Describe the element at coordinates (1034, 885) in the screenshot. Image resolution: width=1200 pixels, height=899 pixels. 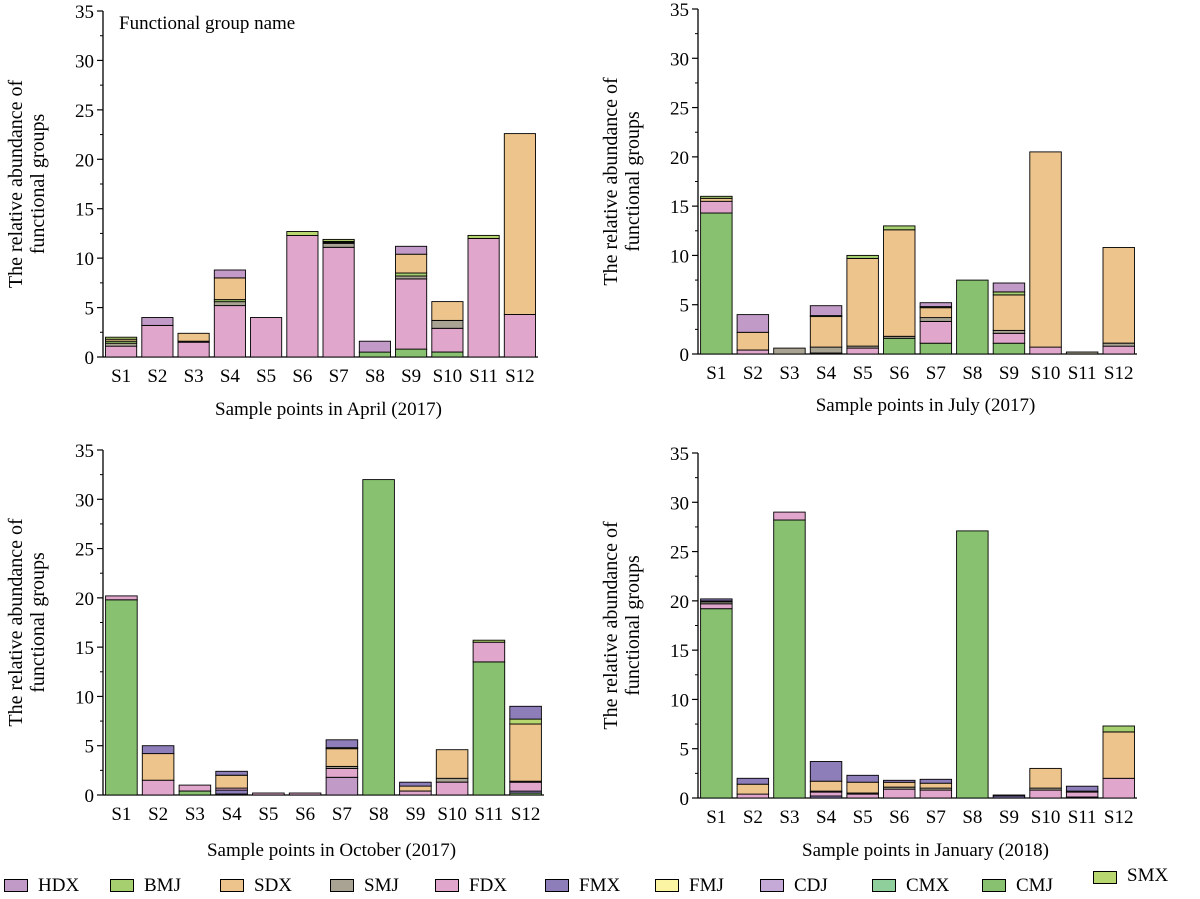
I see `legend-label: CMJ` at that location.